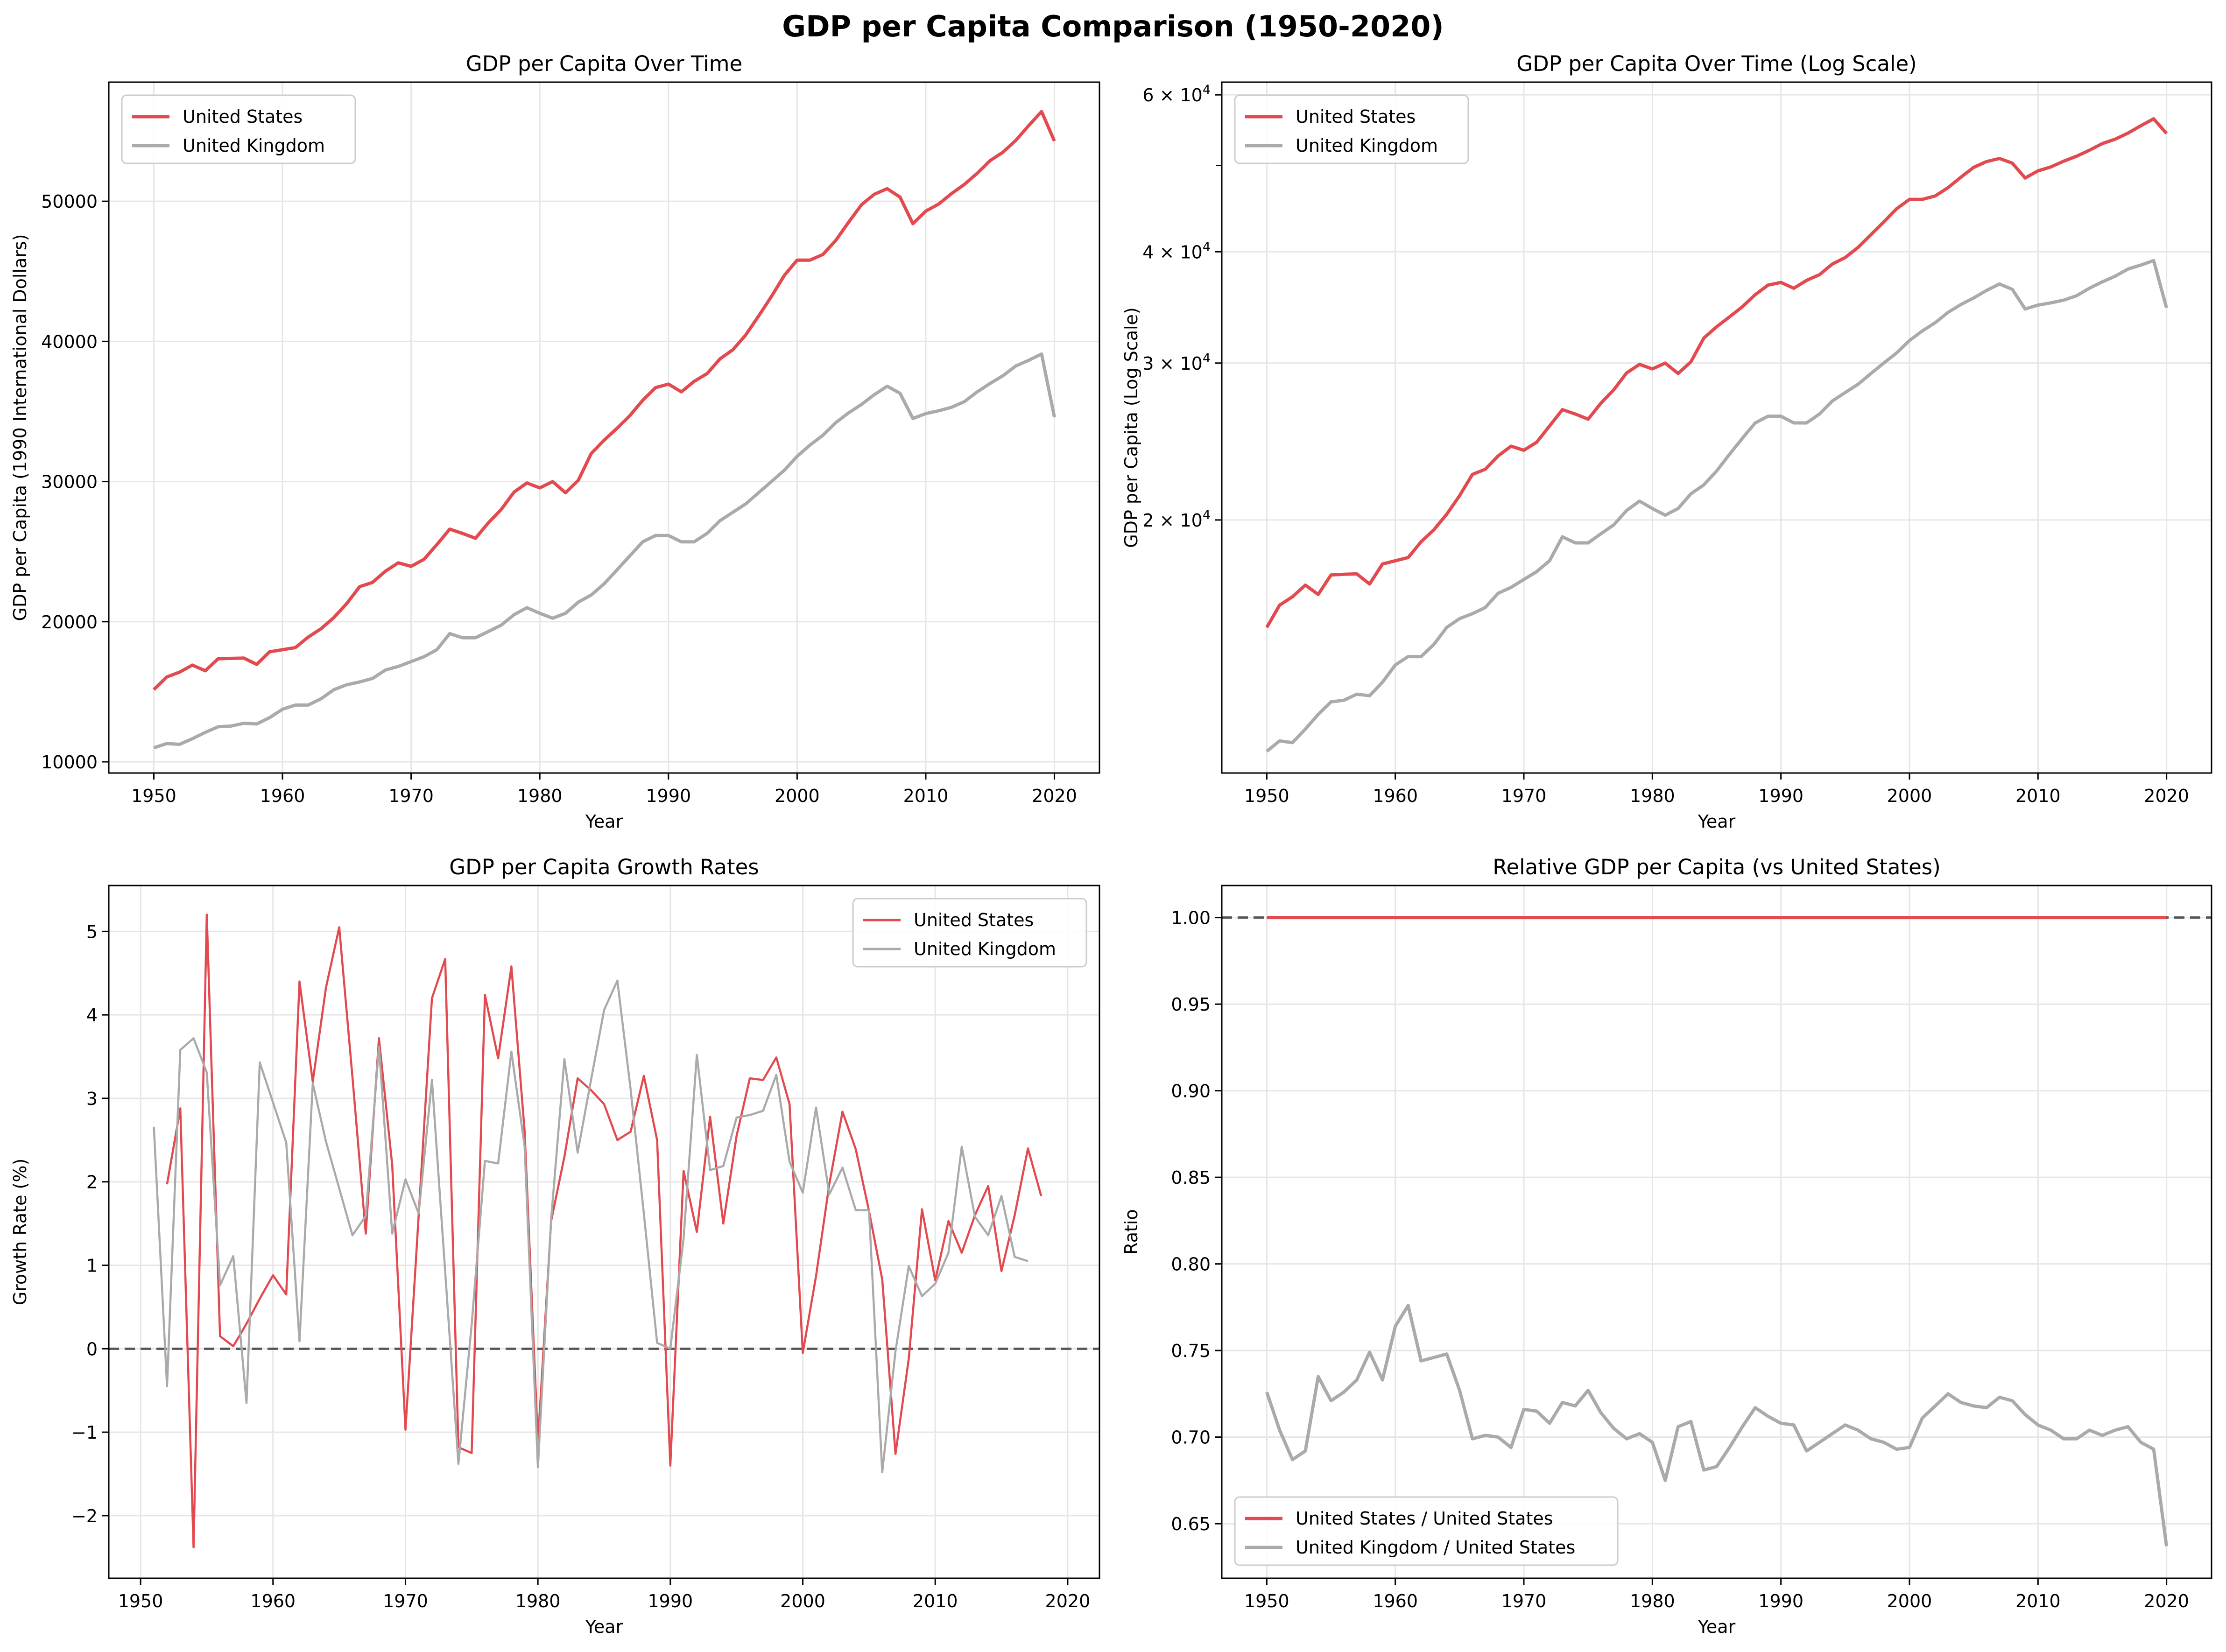 The height and width of the screenshot is (1652, 2226). What do you see at coordinates (1191, 1351) in the screenshot?
I see `y-tick-label: 0.75` at bounding box center [1191, 1351].